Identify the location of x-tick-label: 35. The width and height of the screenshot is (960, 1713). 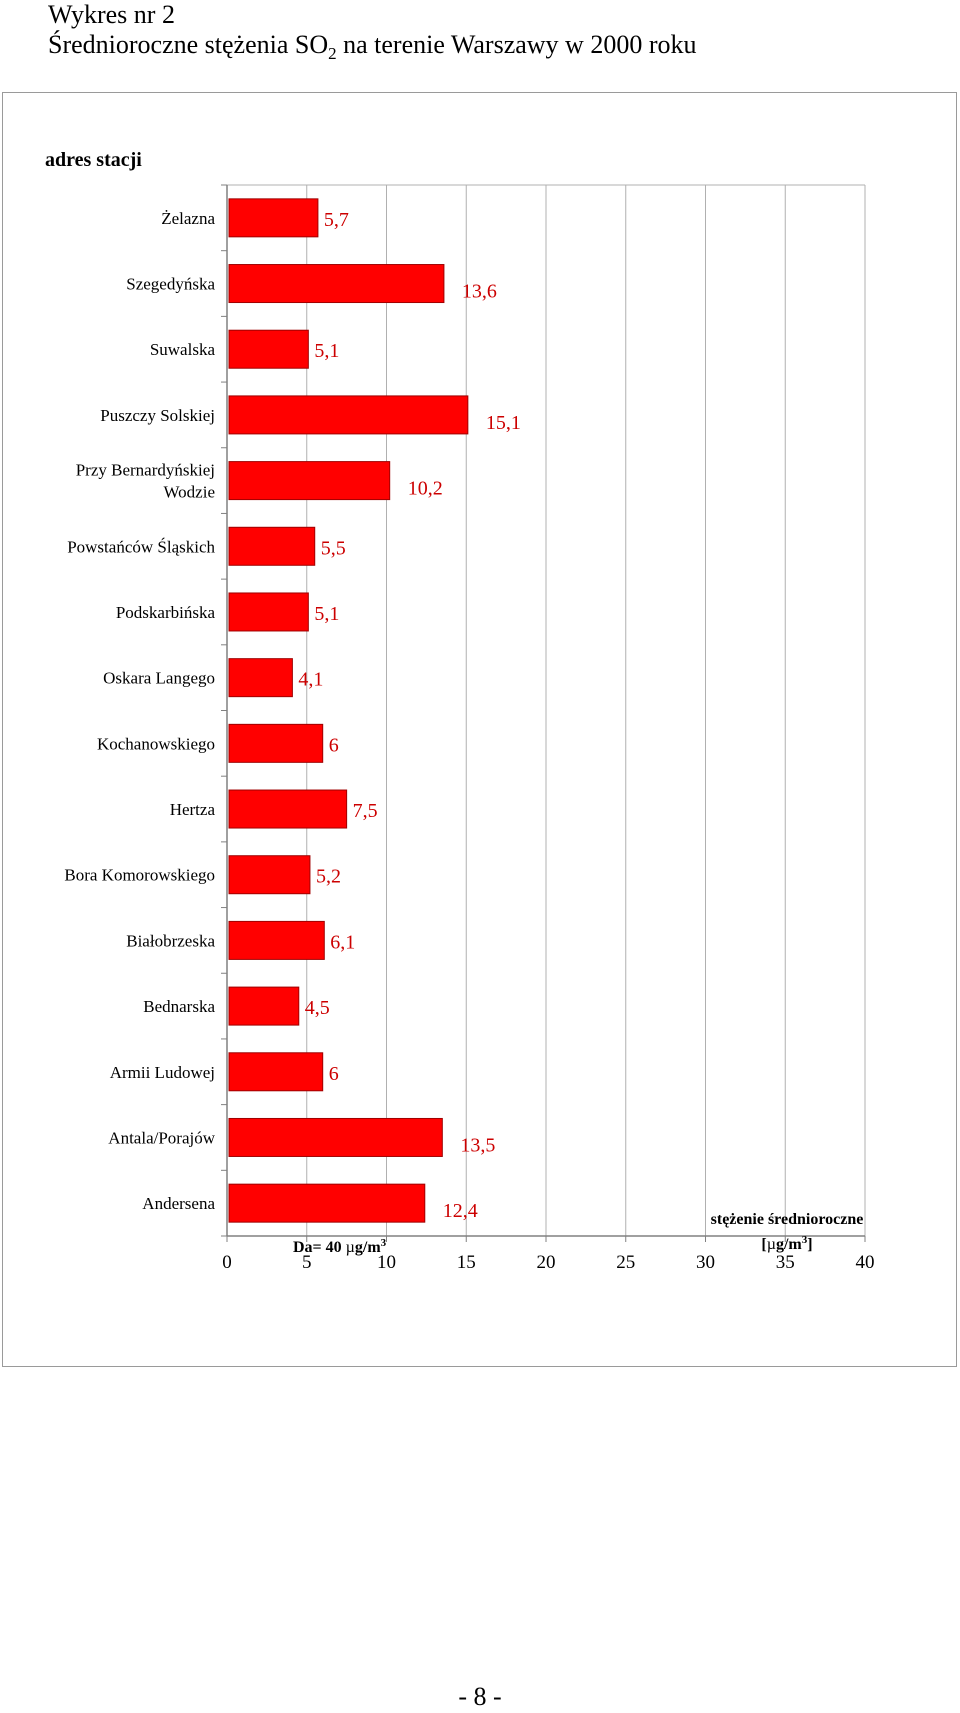
(785, 1262).